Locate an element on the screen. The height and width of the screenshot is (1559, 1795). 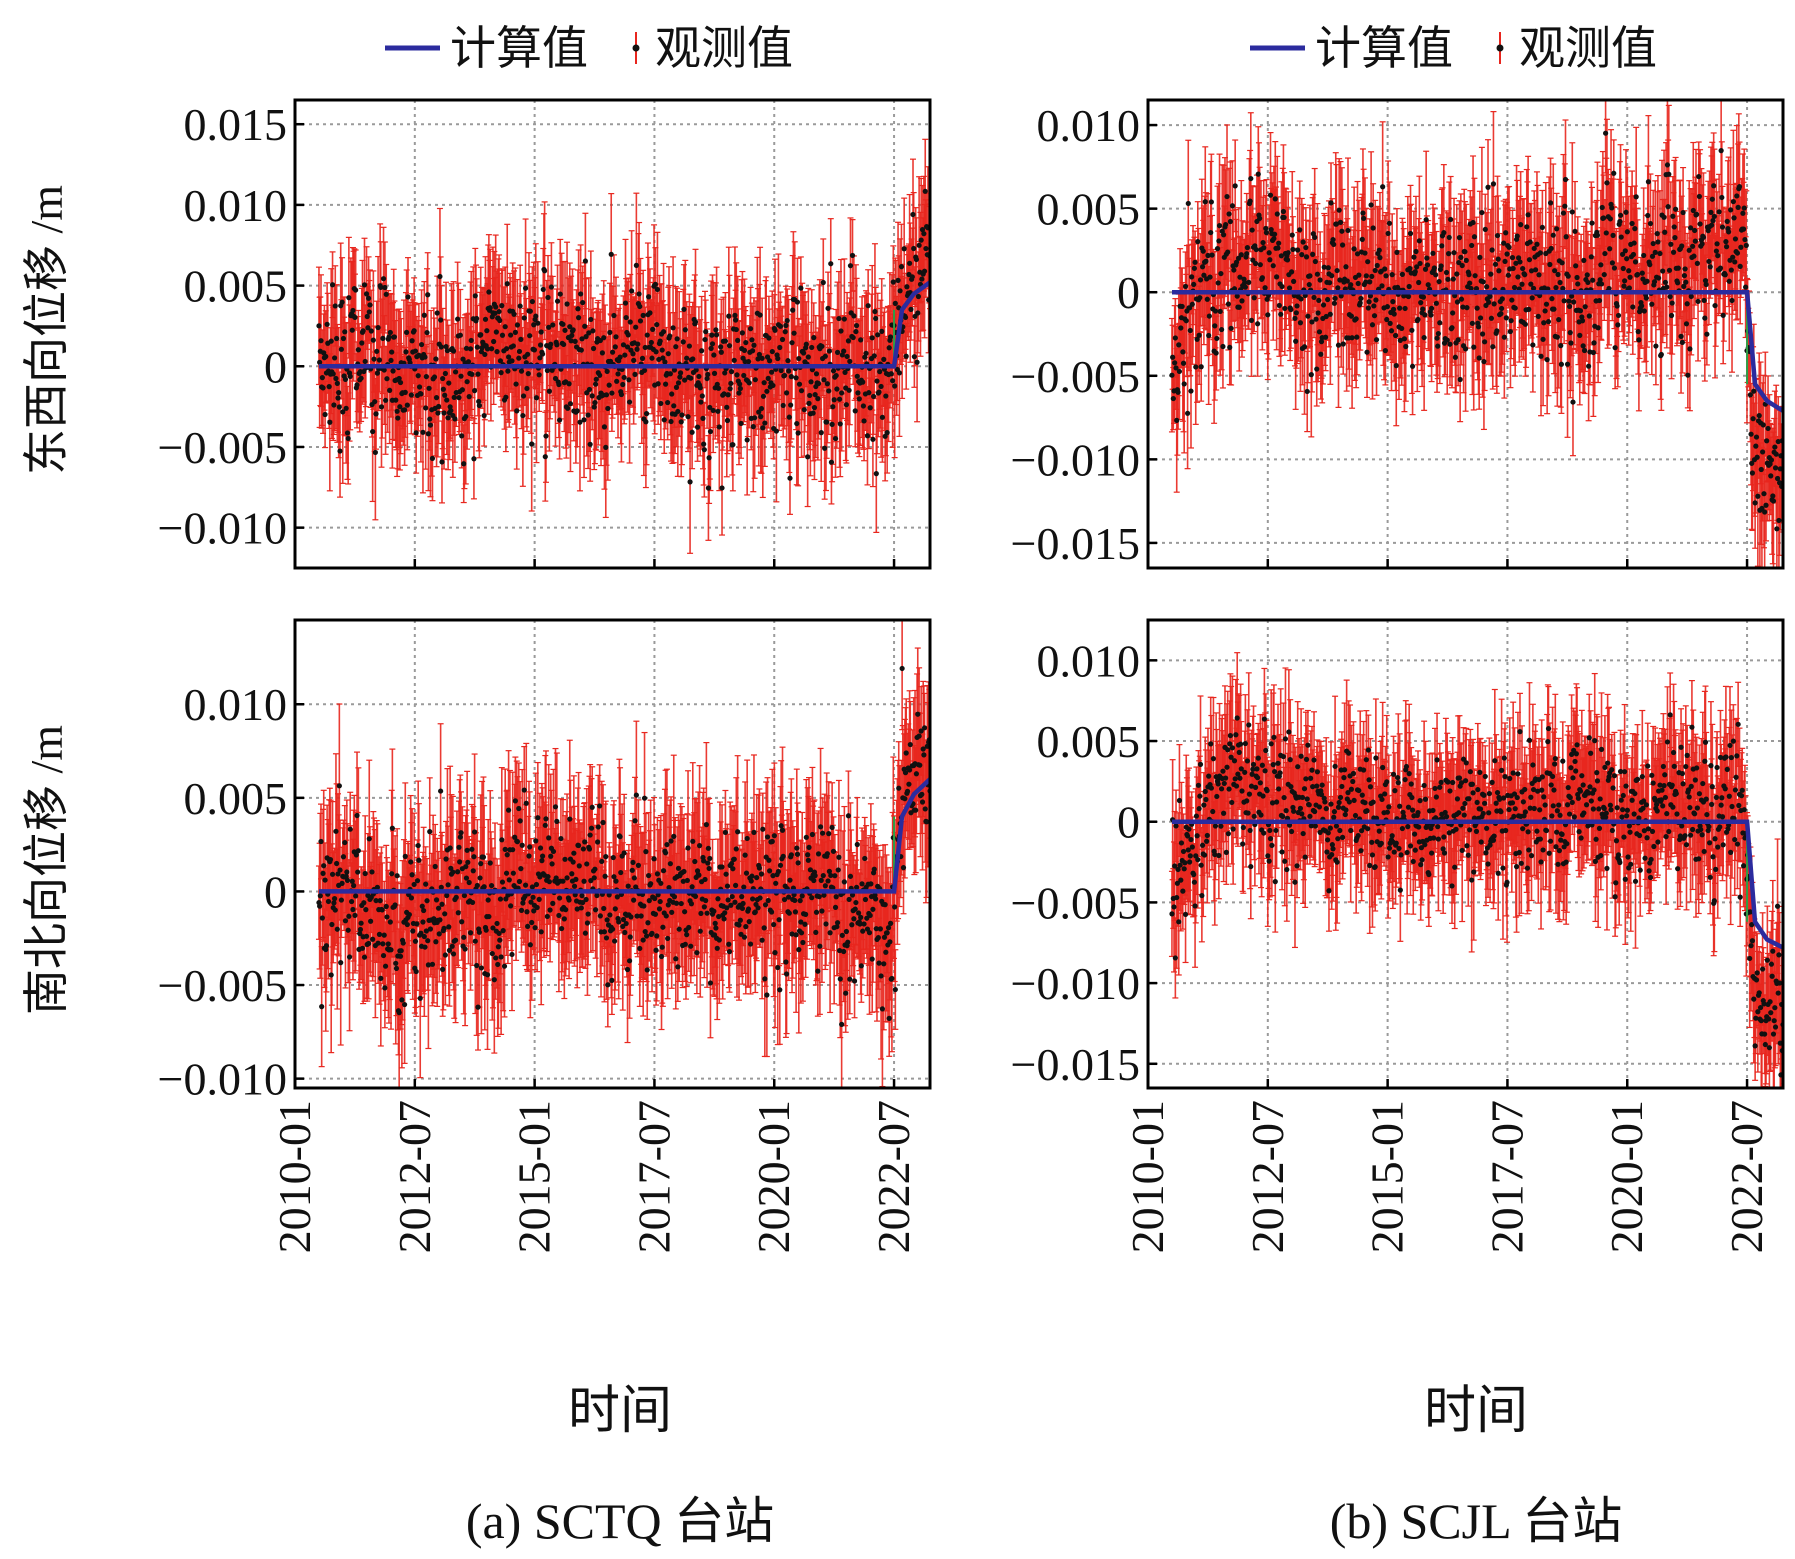
ylabel-bottom: 南北向位移 /m is located at coordinates (46, 870).